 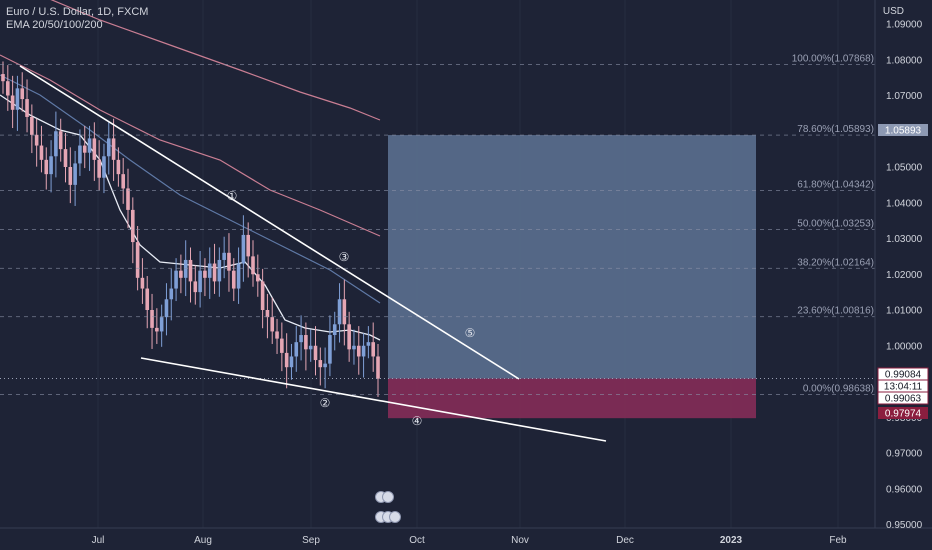 I want to click on stop-zone, so click(x=572, y=398).